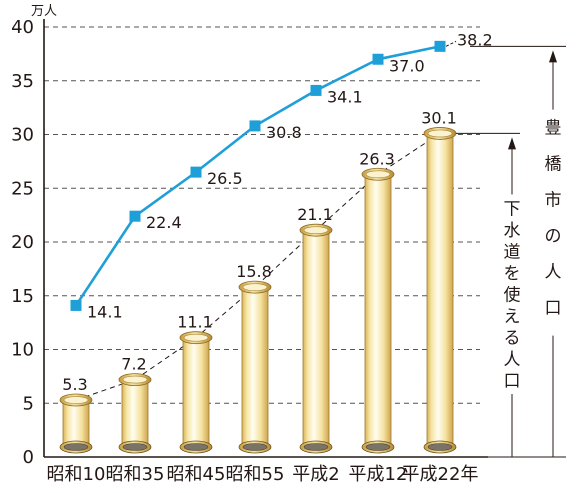 Image resolution: width=582 pixels, height=493 pixels. I want to click on sewer-series-label-char-5: え, so click(512, 317).